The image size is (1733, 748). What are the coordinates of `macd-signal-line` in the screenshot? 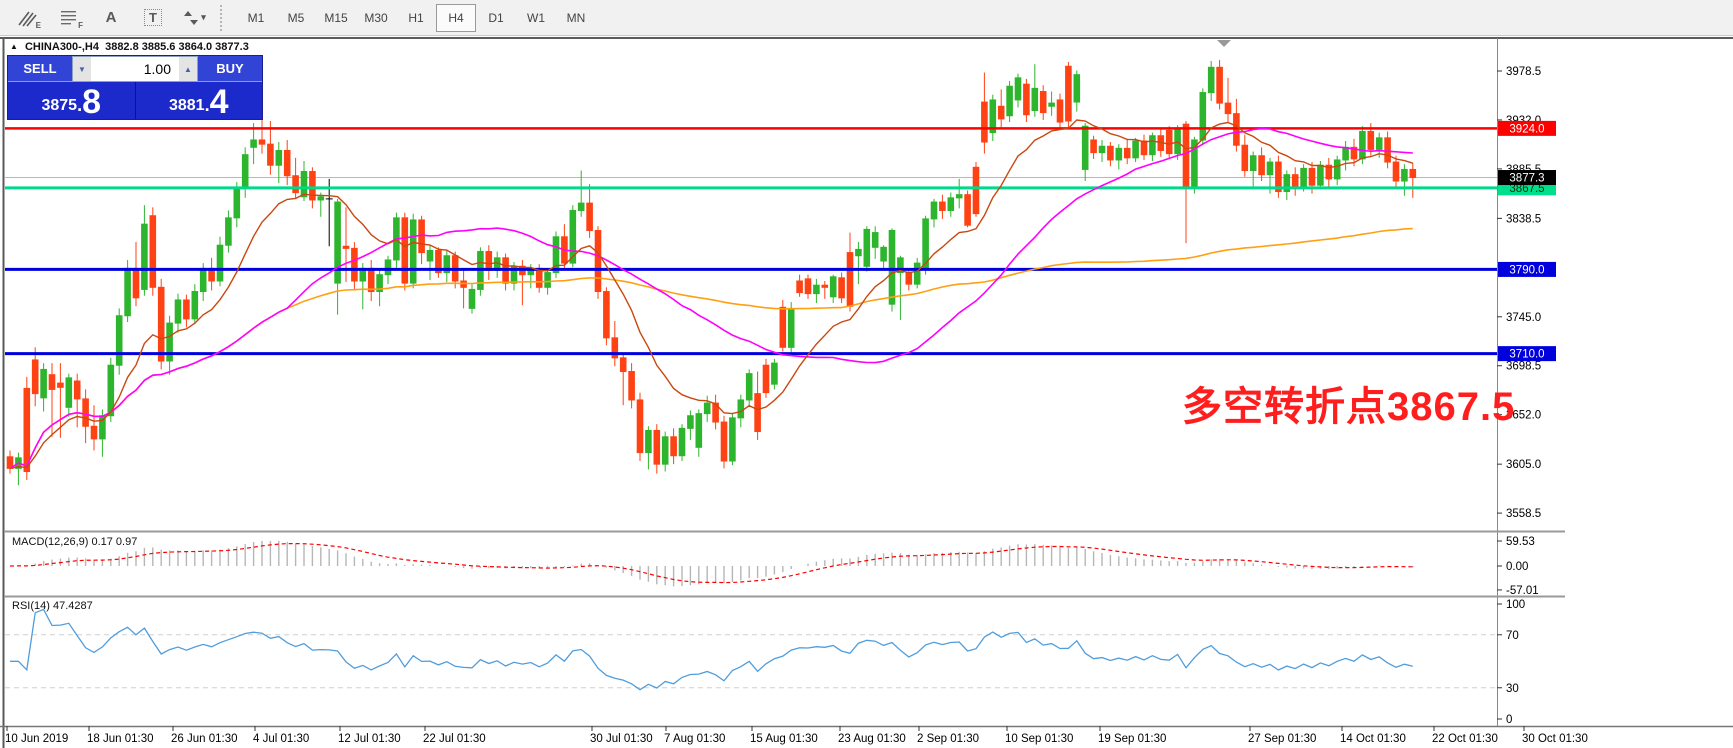 It's located at (711, 563).